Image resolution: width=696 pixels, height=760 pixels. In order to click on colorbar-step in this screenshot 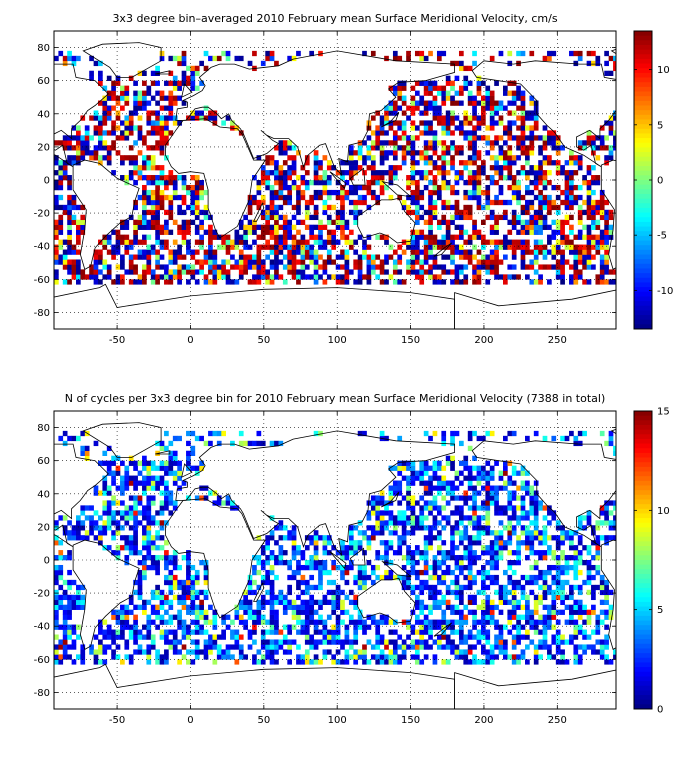, I will do `click(643, 75)`.